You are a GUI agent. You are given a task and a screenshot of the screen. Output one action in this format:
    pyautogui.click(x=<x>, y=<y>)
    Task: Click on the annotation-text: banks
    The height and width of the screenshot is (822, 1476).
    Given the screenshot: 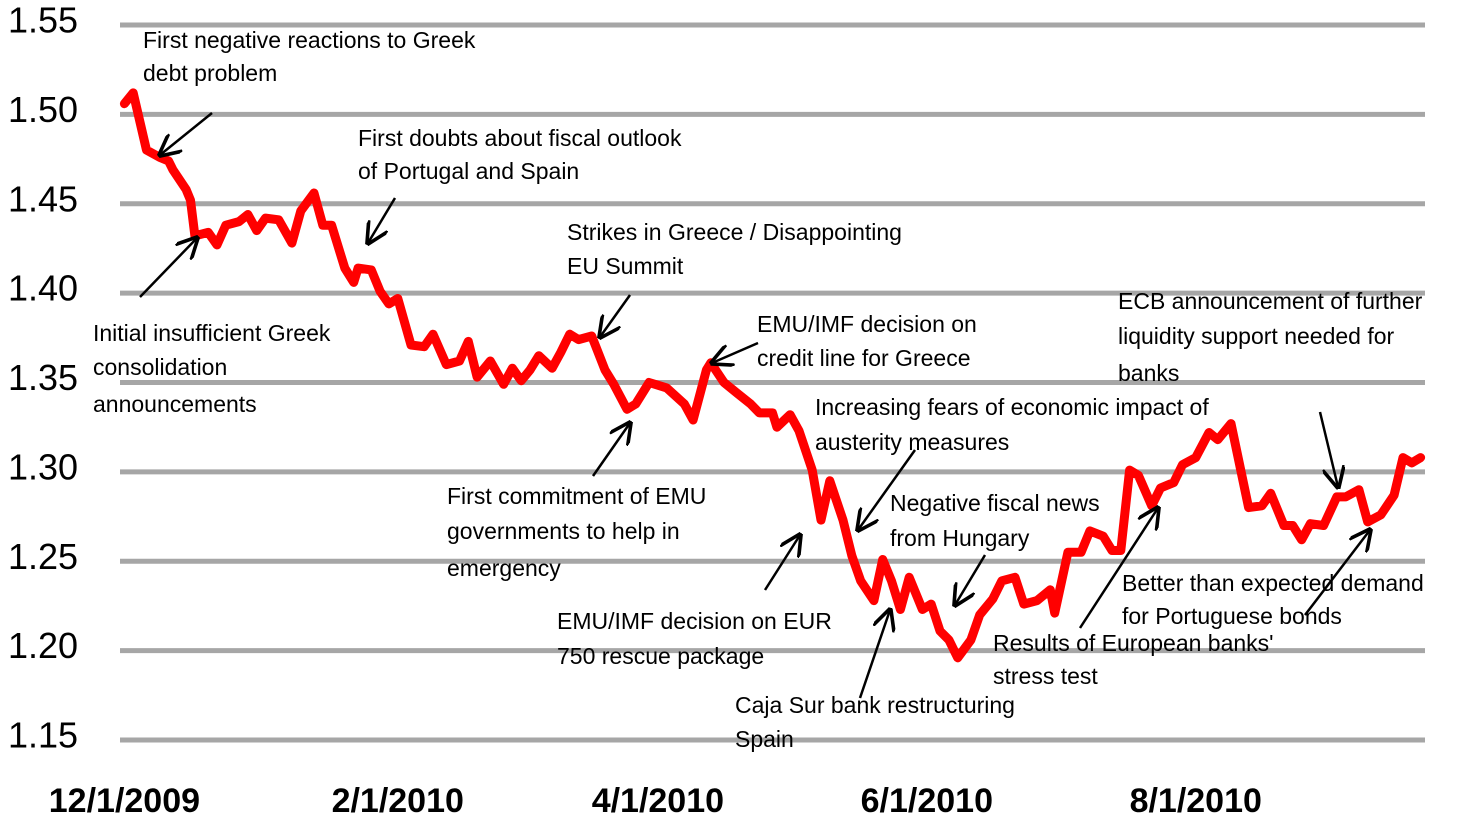 What is the action you would take?
    pyautogui.click(x=1148, y=373)
    